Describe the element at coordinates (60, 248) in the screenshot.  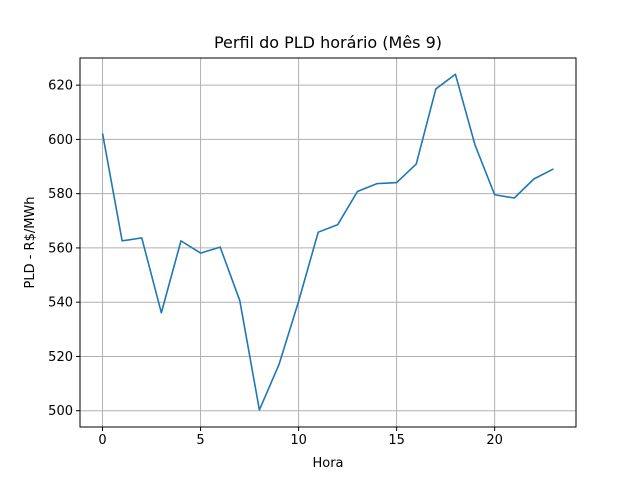
I see `y-tick-label: 560` at that location.